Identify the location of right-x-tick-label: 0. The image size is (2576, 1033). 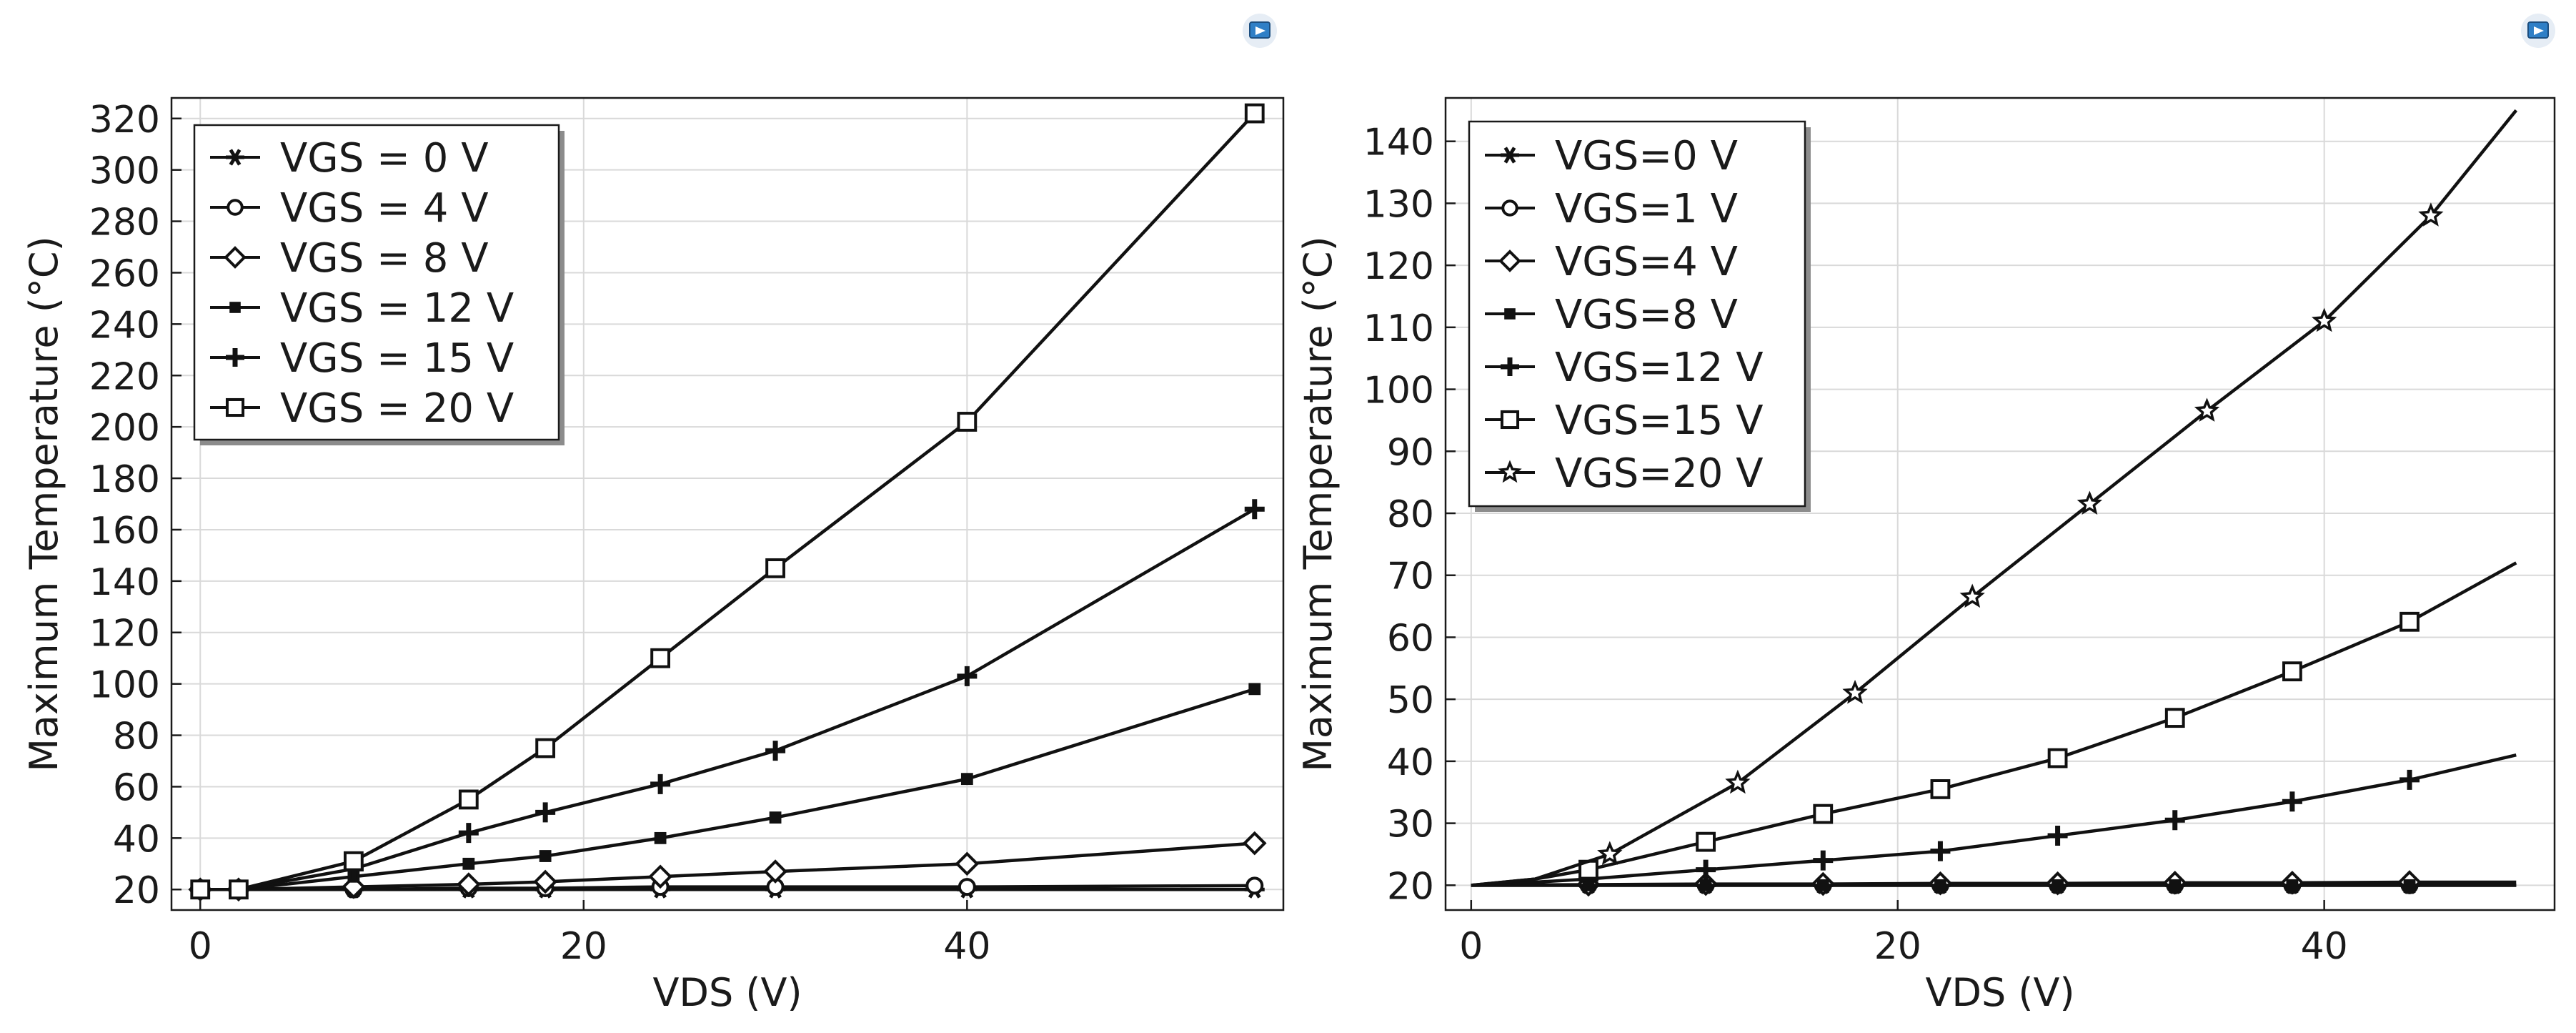
(1471, 946).